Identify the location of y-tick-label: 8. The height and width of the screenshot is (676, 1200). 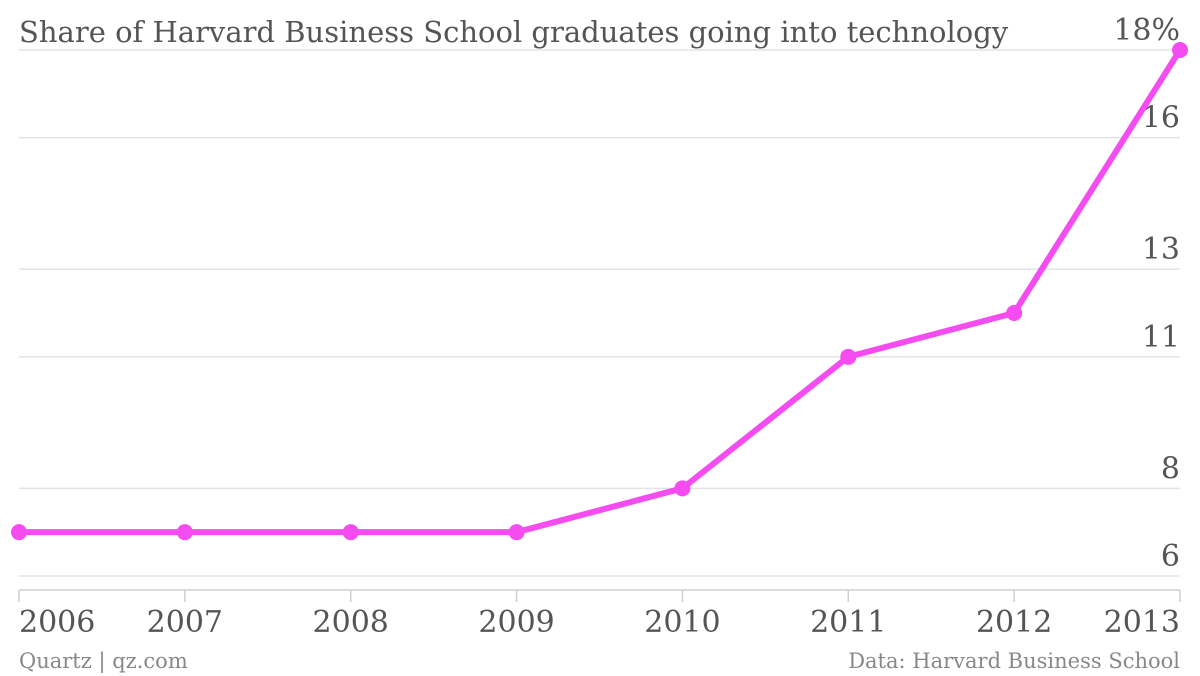
(1170, 468).